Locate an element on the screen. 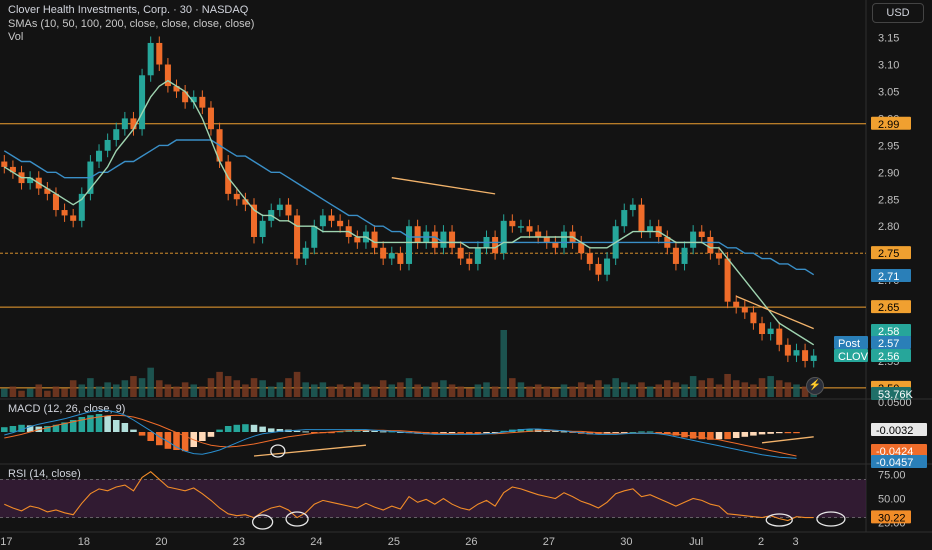 The height and width of the screenshot is (550, 932). x-tick-label: 26 is located at coordinates (471, 542).